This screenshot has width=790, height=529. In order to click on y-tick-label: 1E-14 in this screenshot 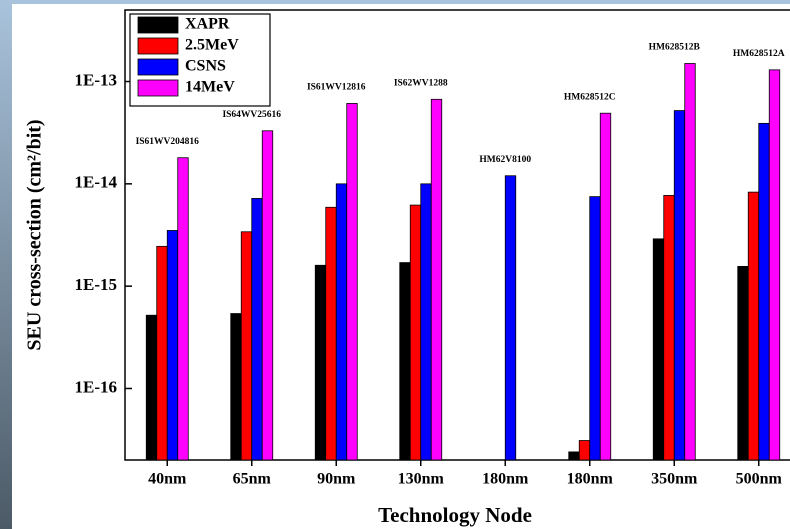, I will do `click(96, 182)`.